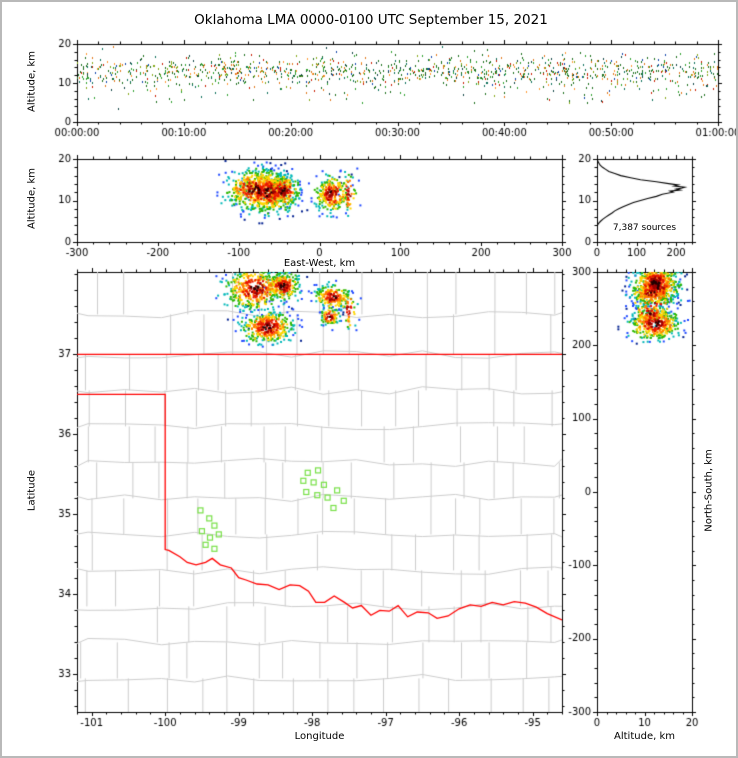  What do you see at coordinates (709, 490) in the screenshot?
I see `ns-height-ylabel: North-South, km` at bounding box center [709, 490].